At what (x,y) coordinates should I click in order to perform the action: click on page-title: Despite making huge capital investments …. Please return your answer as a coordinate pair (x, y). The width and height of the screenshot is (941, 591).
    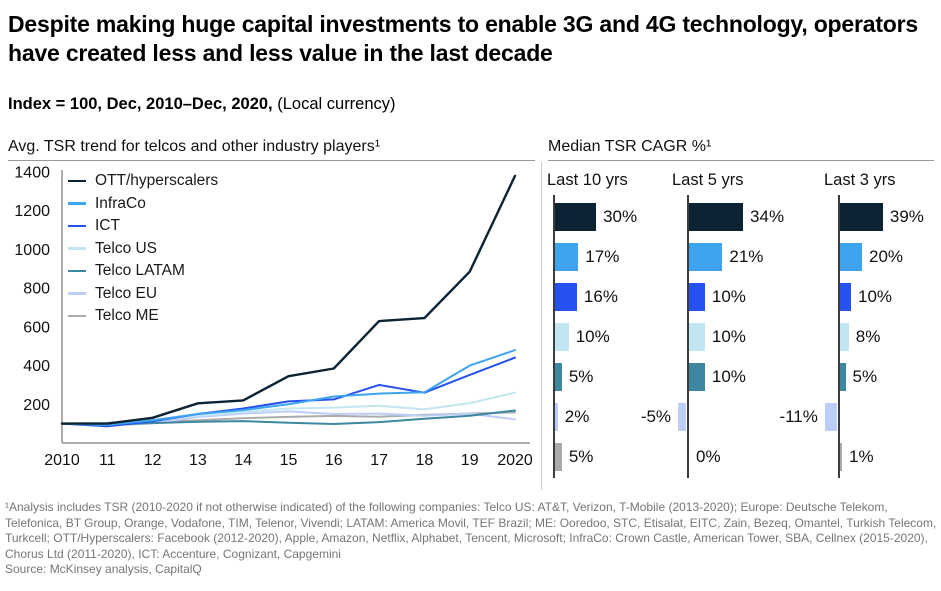
    Looking at the image, I should click on (463, 38).